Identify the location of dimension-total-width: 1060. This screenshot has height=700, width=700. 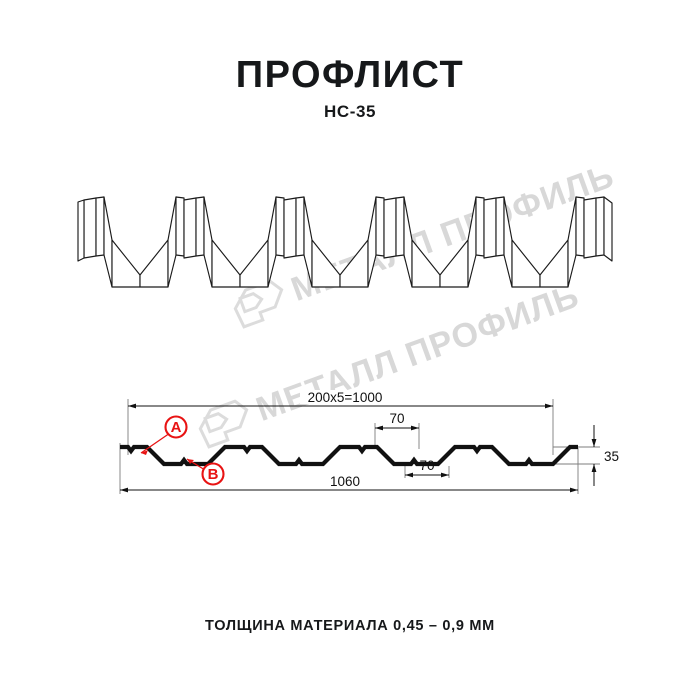
(349, 483).